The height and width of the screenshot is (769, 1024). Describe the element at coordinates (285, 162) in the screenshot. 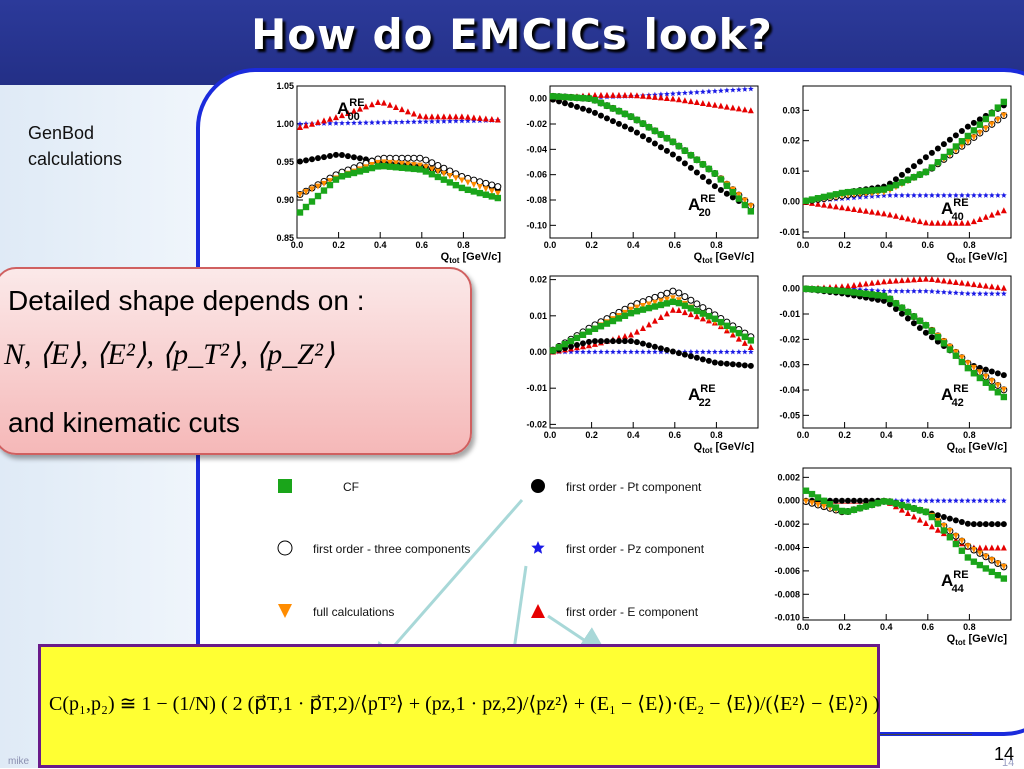

I see `y-tick-label: 0.95` at that location.